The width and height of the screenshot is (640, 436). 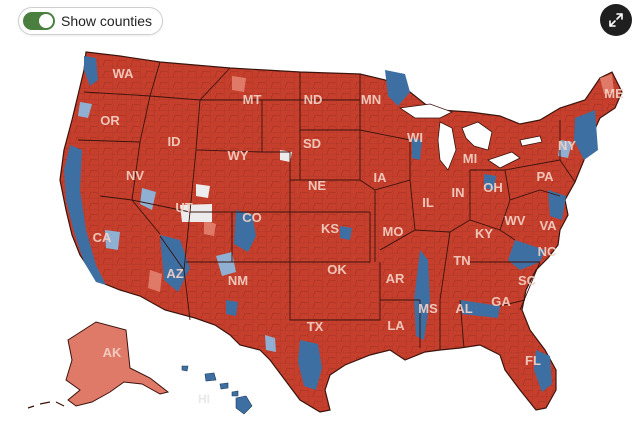 What do you see at coordinates (315, 326) in the screenshot?
I see `state-label-tx: TX` at bounding box center [315, 326].